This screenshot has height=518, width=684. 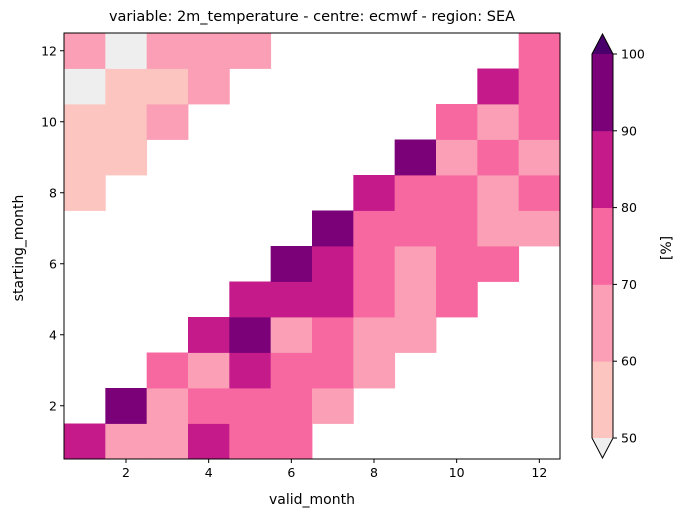 I want to click on x-tick-label: 6, so click(x=291, y=472).